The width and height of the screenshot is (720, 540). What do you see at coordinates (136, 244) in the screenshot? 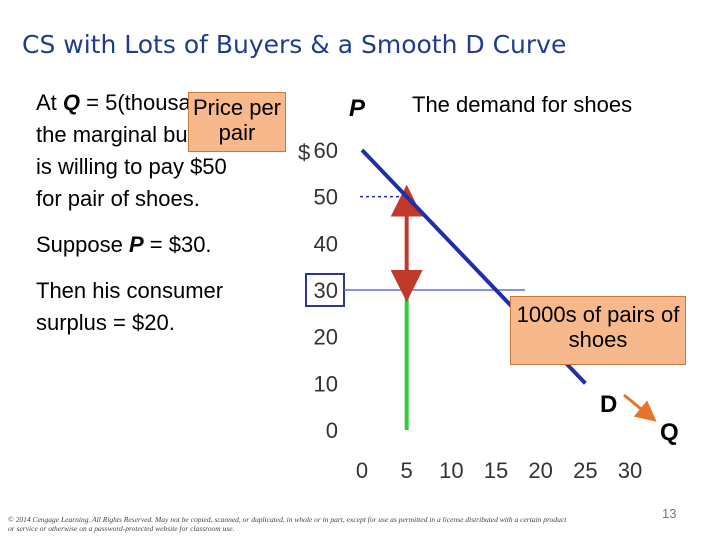
I see `p-variable: P` at bounding box center [136, 244].